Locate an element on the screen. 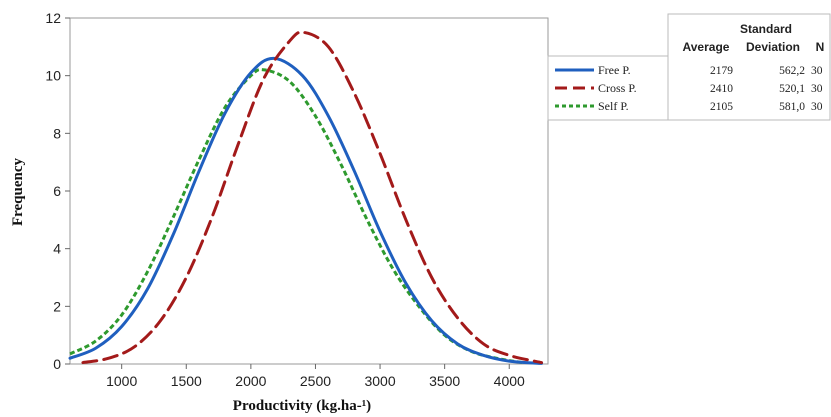  x-axis: 1000 1500 2000 2500 3000 3500 4000 is located at coordinates (315, 376).